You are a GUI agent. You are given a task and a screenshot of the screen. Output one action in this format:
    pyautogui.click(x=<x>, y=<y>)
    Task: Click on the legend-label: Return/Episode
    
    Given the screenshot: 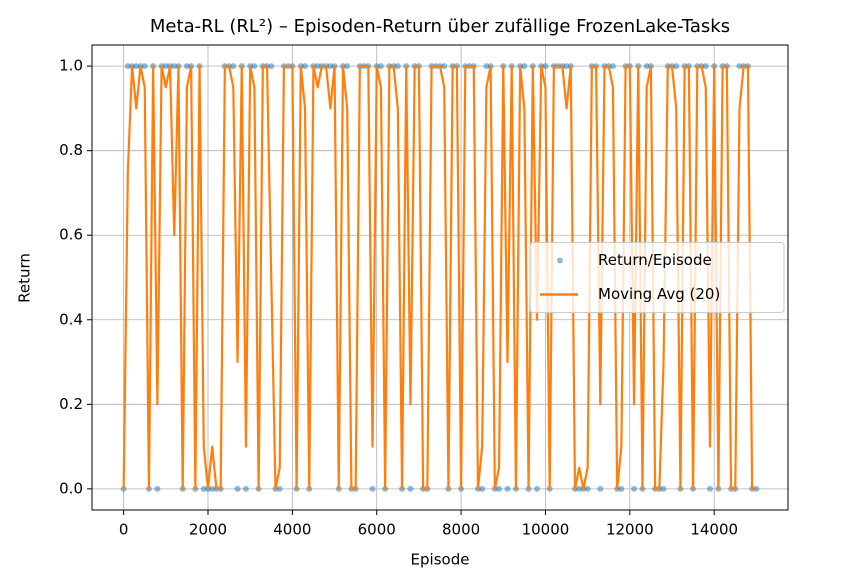 What is the action you would take?
    pyautogui.click(x=655, y=260)
    